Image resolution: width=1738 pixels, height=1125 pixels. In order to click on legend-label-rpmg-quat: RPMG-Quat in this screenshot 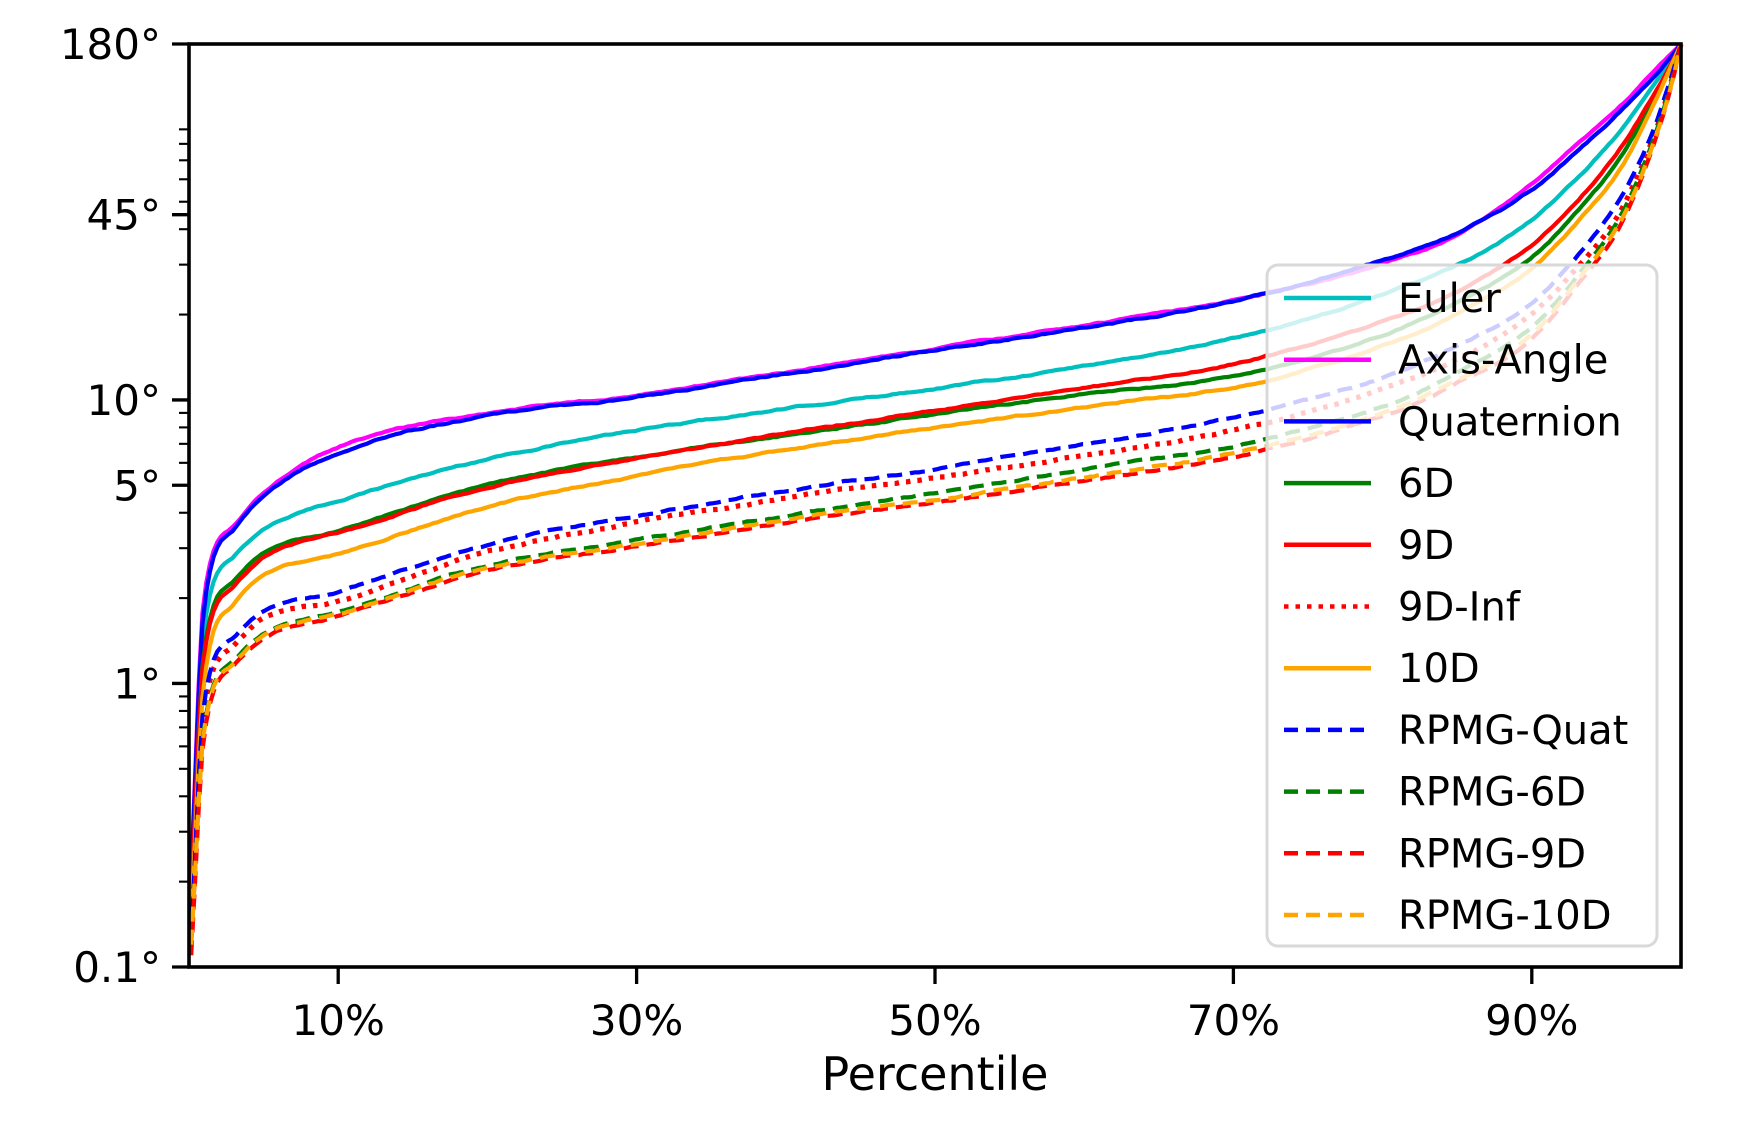, I will do `click(1513, 731)`.